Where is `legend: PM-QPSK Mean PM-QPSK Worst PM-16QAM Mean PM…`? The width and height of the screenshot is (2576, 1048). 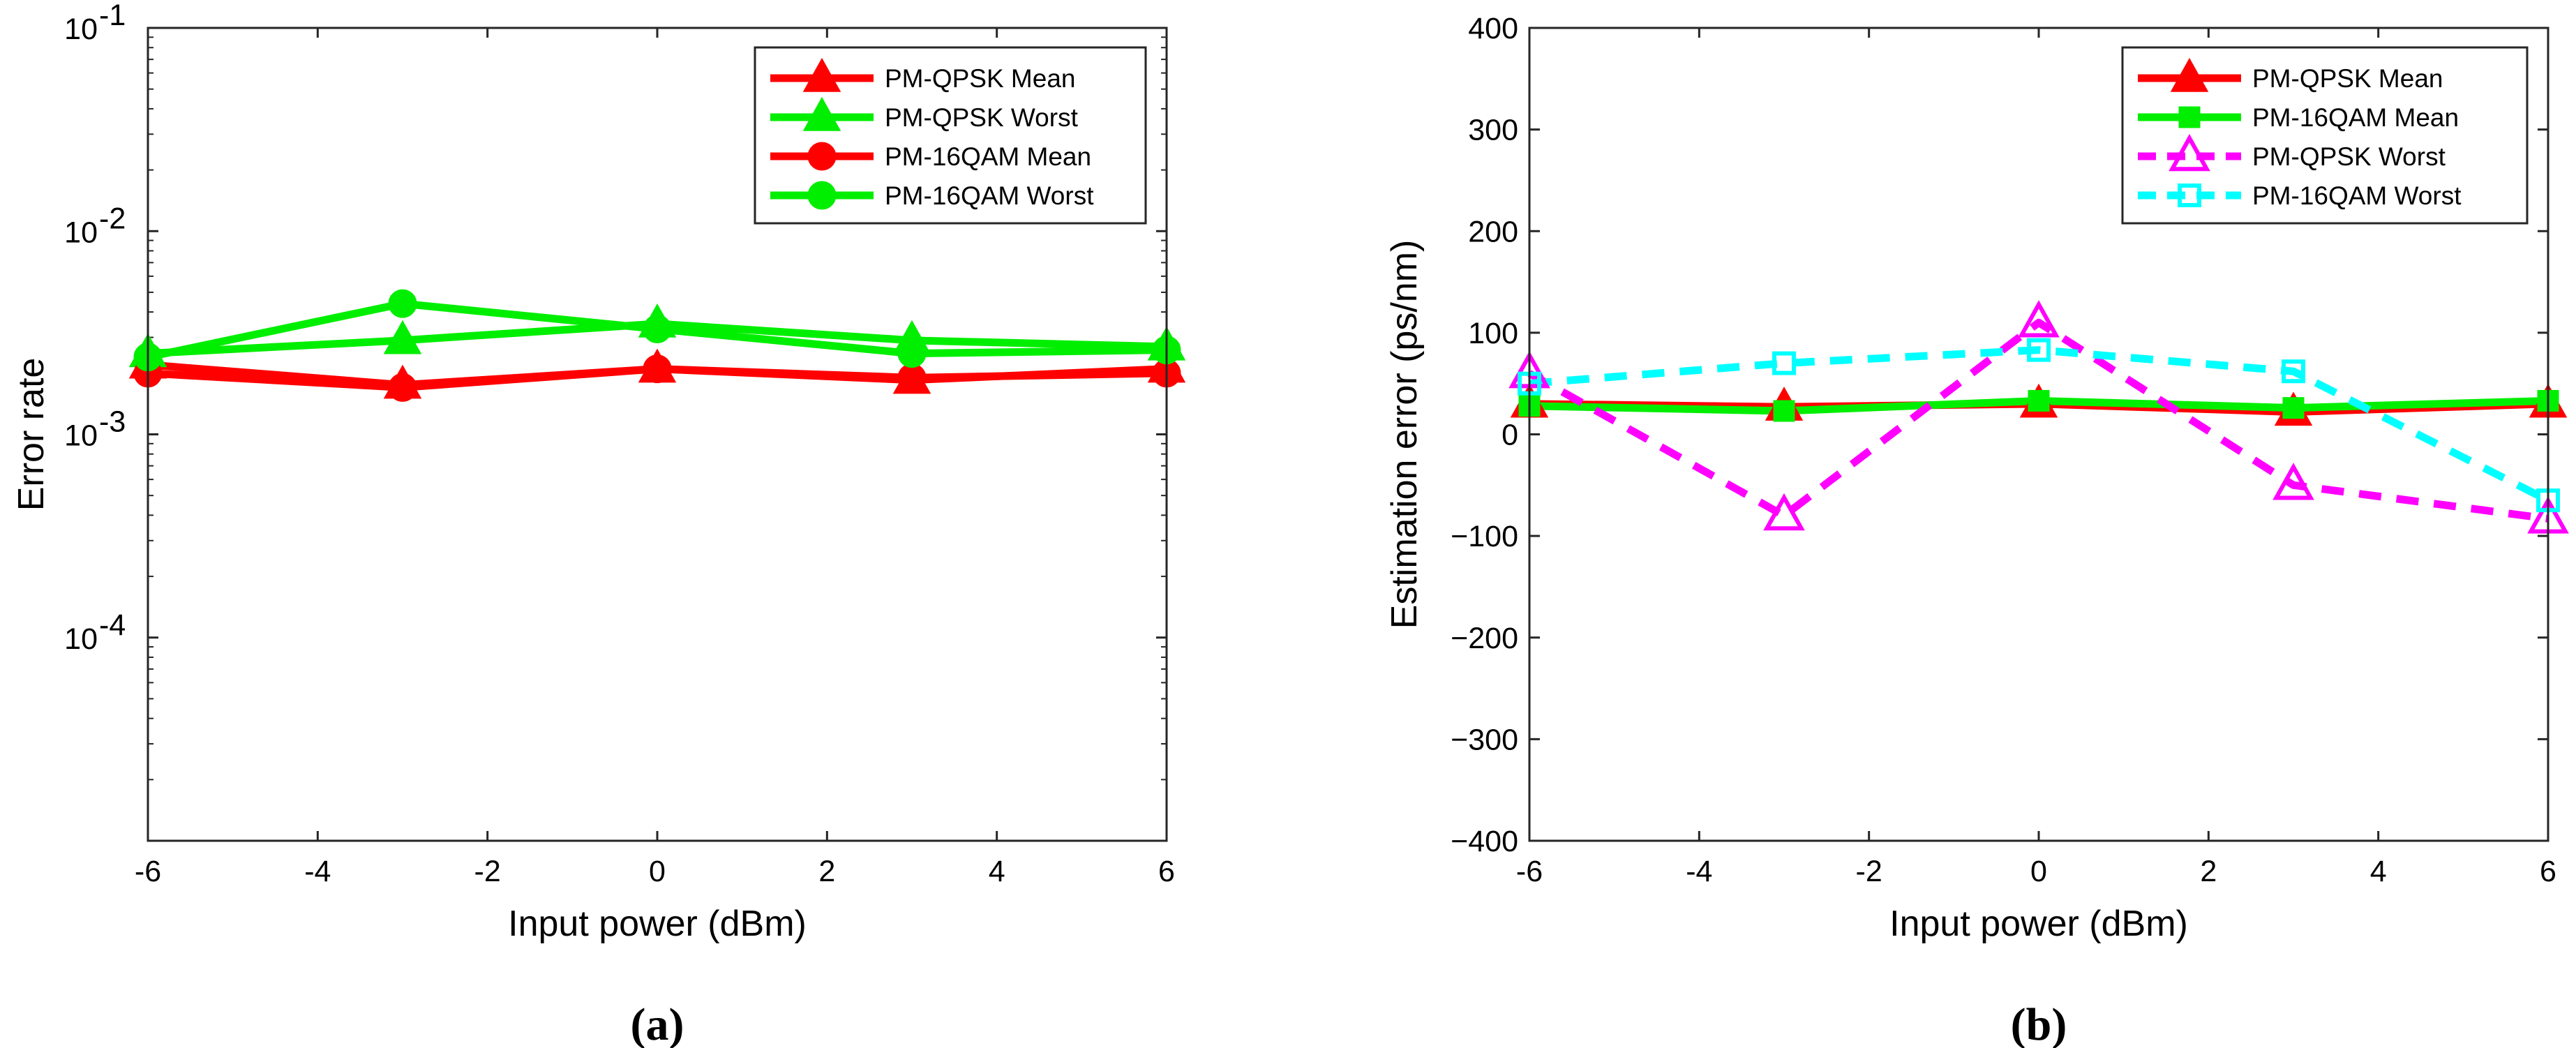
legend: PM-QPSK Mean PM-QPSK Worst PM-16QAM Mean PM… is located at coordinates (950, 135).